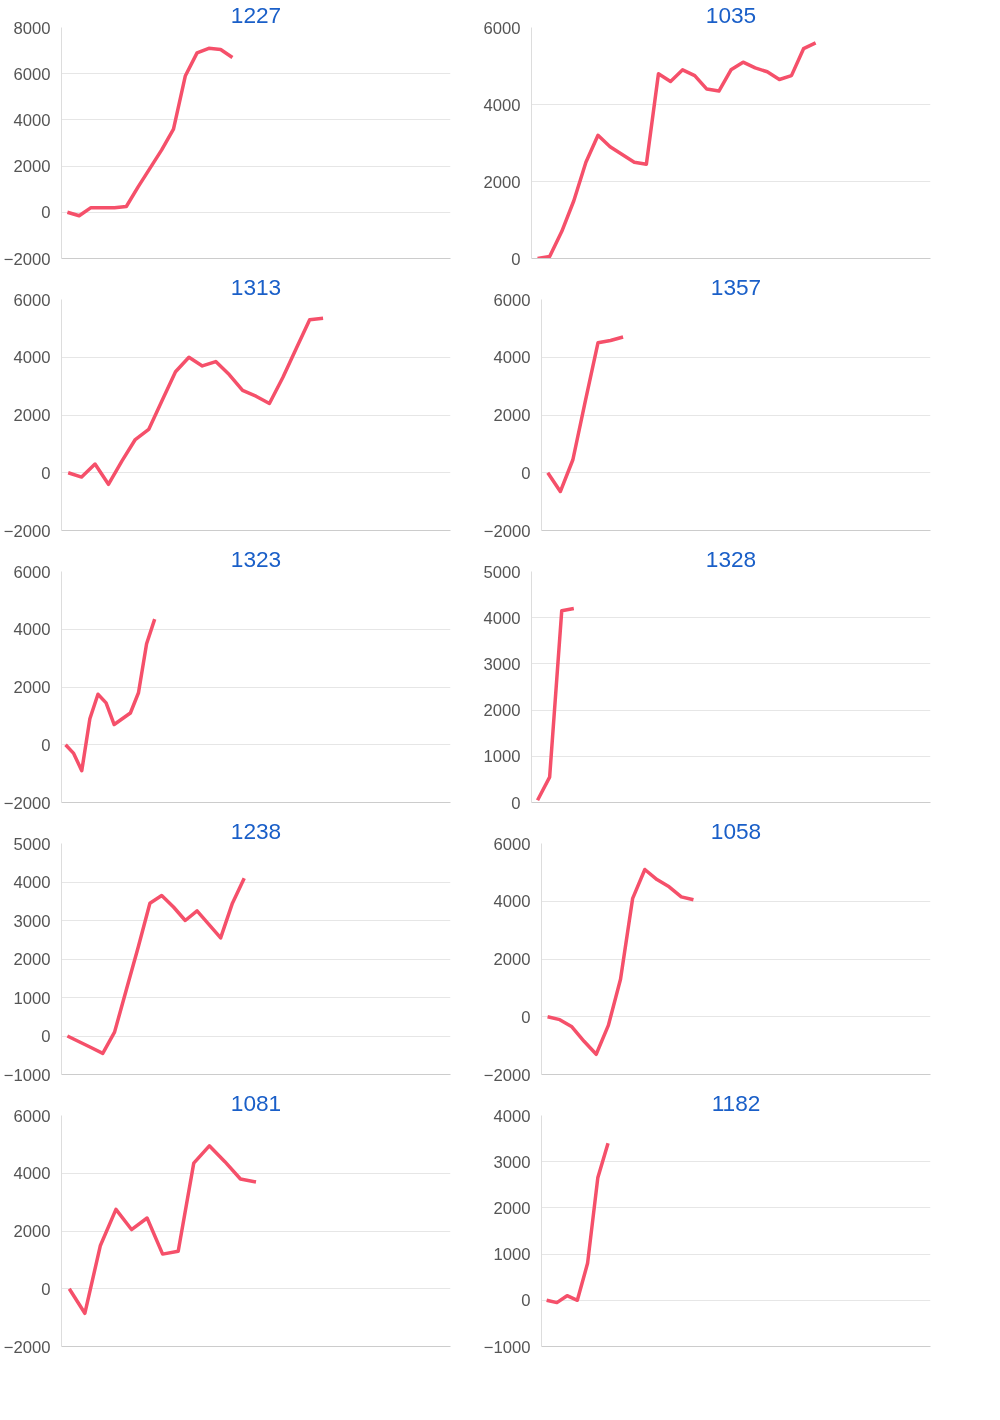  I want to click on chart-title: 1182, so click(736, 1102).